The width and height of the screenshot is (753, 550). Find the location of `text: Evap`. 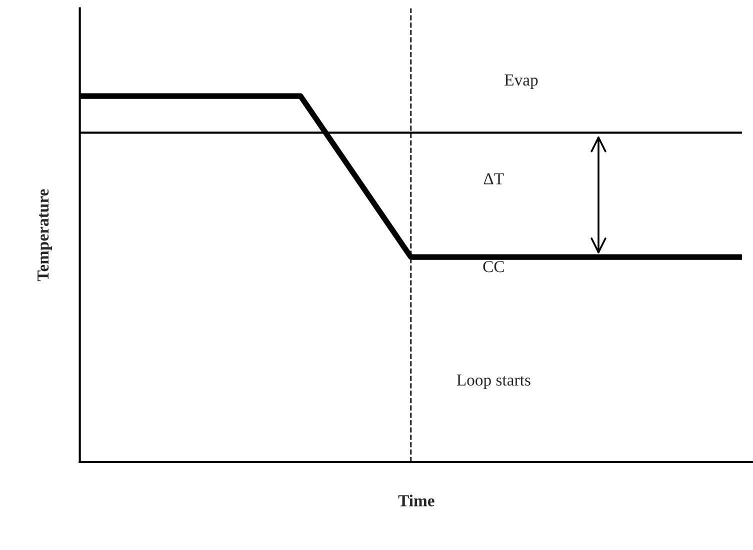

text: Evap is located at coordinates (521, 81).